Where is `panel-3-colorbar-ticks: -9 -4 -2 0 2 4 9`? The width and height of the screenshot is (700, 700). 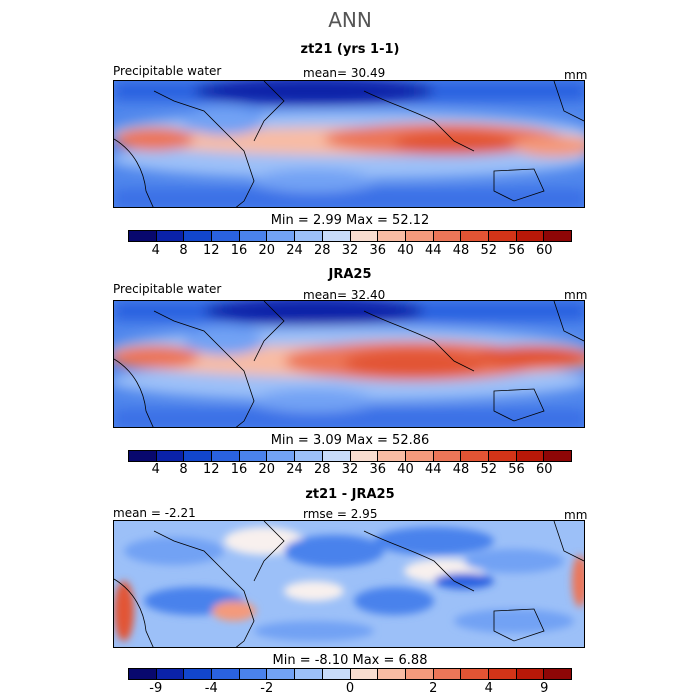
panel-3-colorbar-ticks: -9 -4 -2 0 2 4 9 is located at coordinates (350, 689).